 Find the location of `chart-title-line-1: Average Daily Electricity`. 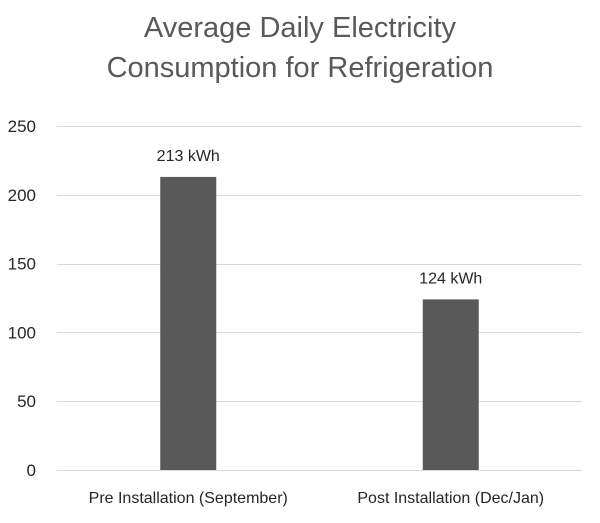

chart-title-line-1: Average Daily Electricity is located at coordinates (300, 28).